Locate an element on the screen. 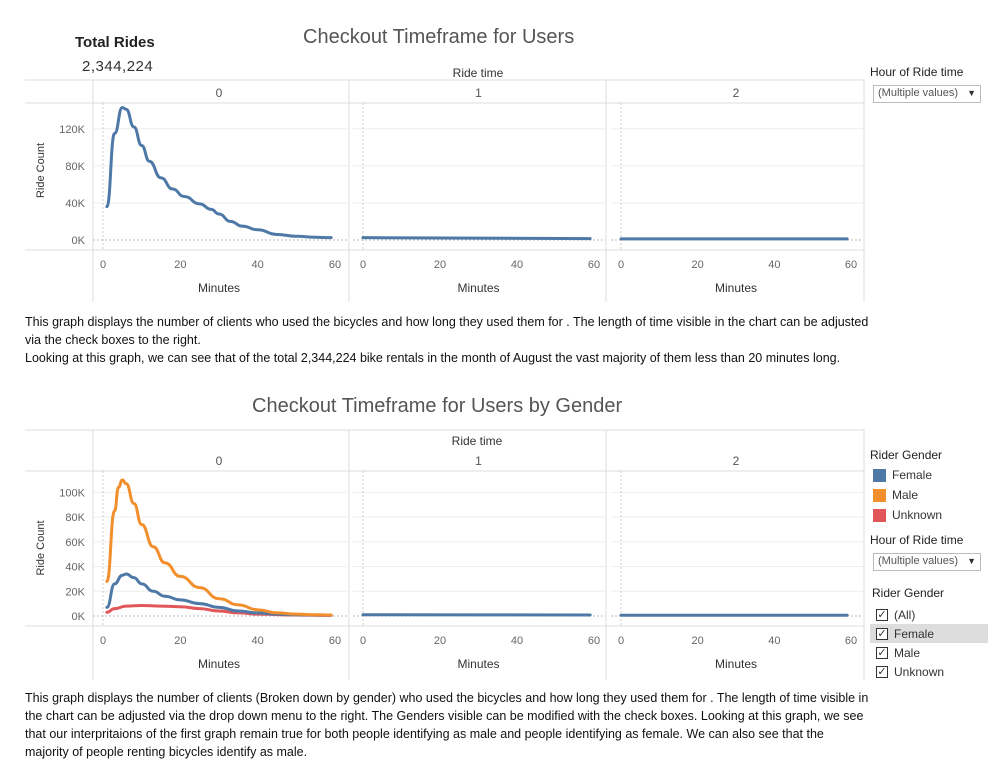  hour-filter-value-2: (Multiple values) is located at coordinates (918, 561).